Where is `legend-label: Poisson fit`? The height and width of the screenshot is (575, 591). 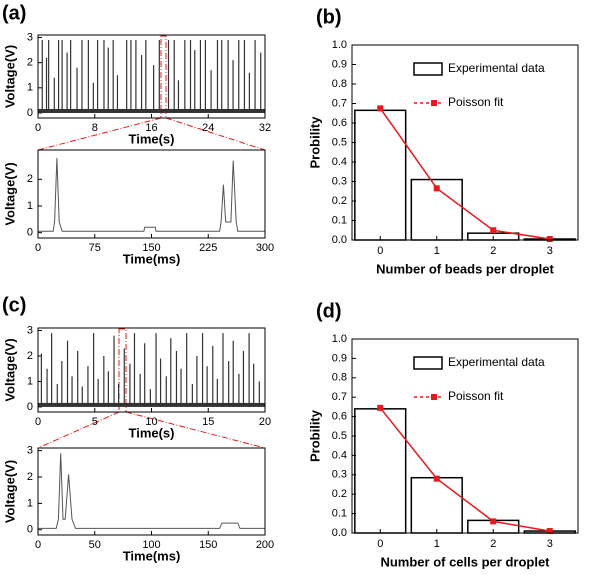 legend-label: Poisson fit is located at coordinates (476, 396).